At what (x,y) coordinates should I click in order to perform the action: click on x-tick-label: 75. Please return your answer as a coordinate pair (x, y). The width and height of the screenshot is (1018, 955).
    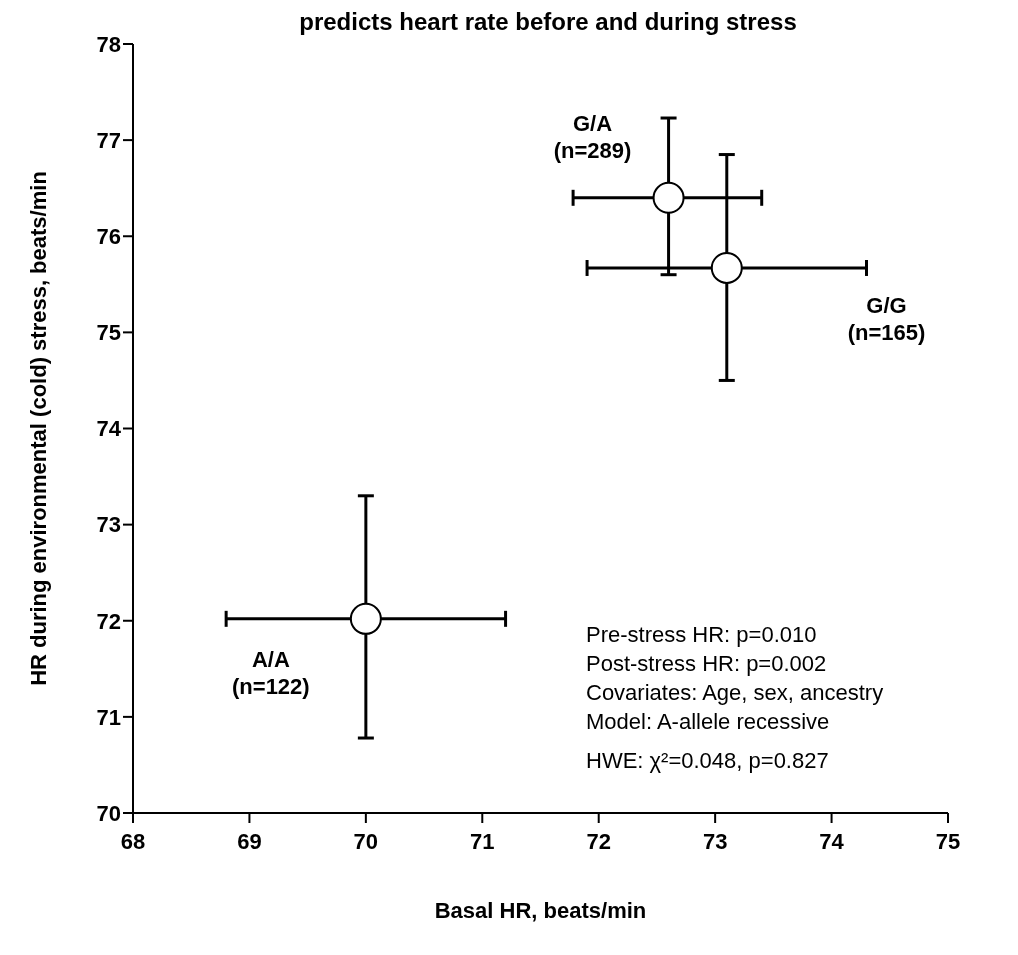
    Looking at the image, I should click on (948, 841).